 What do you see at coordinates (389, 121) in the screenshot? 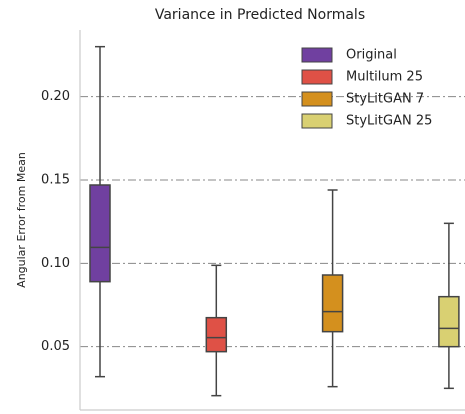
I see `legend-label: StyLitGAN 25` at bounding box center [389, 121].